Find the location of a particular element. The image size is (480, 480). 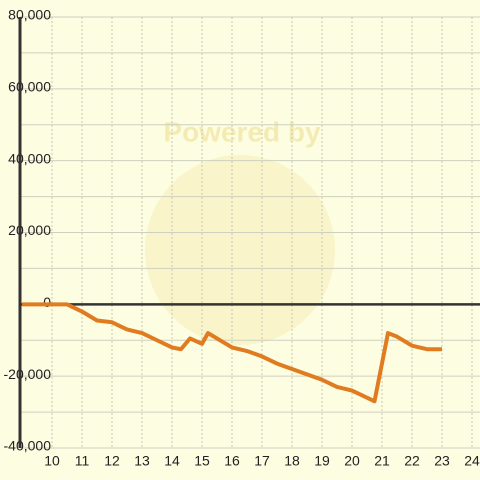

x-tick-label: 18 is located at coordinates (292, 461).